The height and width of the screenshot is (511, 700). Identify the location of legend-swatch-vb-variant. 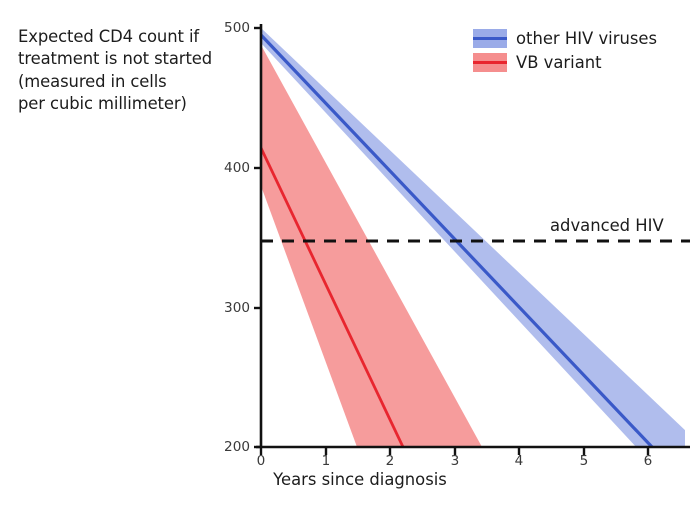
(490, 62).